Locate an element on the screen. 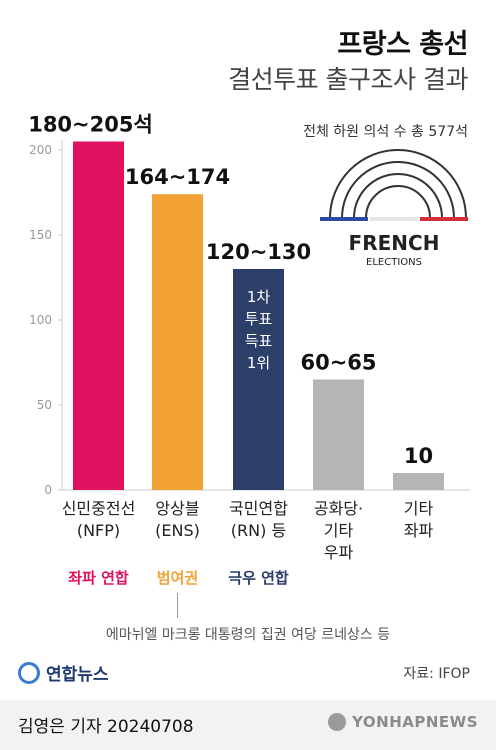 The width and height of the screenshot is (496, 750). group-label: 극우 연합 is located at coordinates (258, 578).